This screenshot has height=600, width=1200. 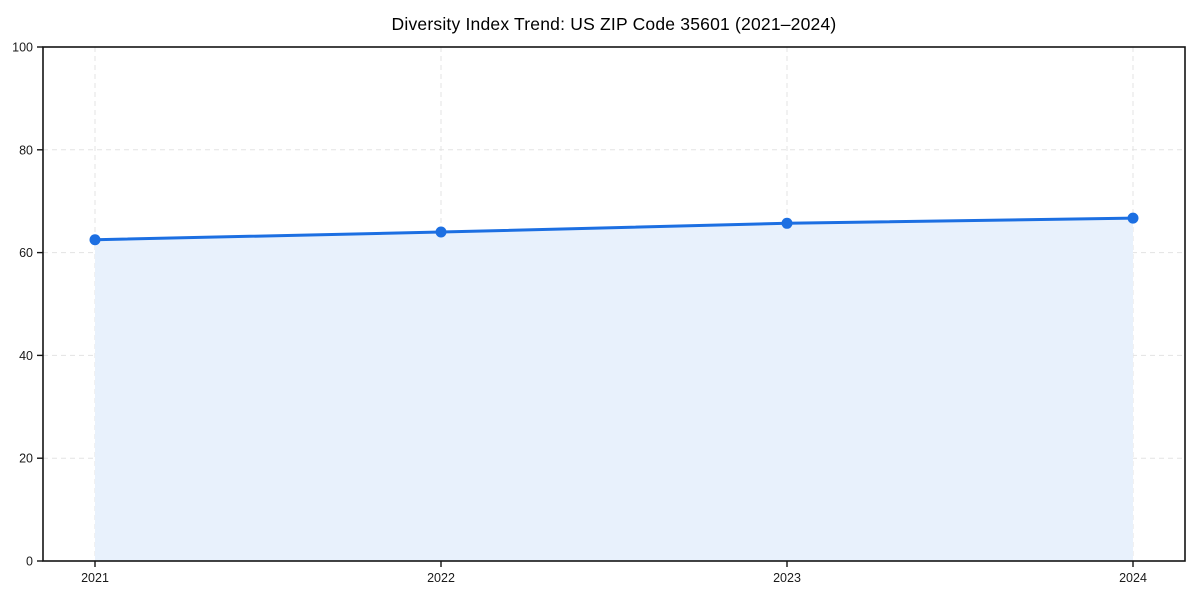 I want to click on trend-line, so click(x=614, y=229).